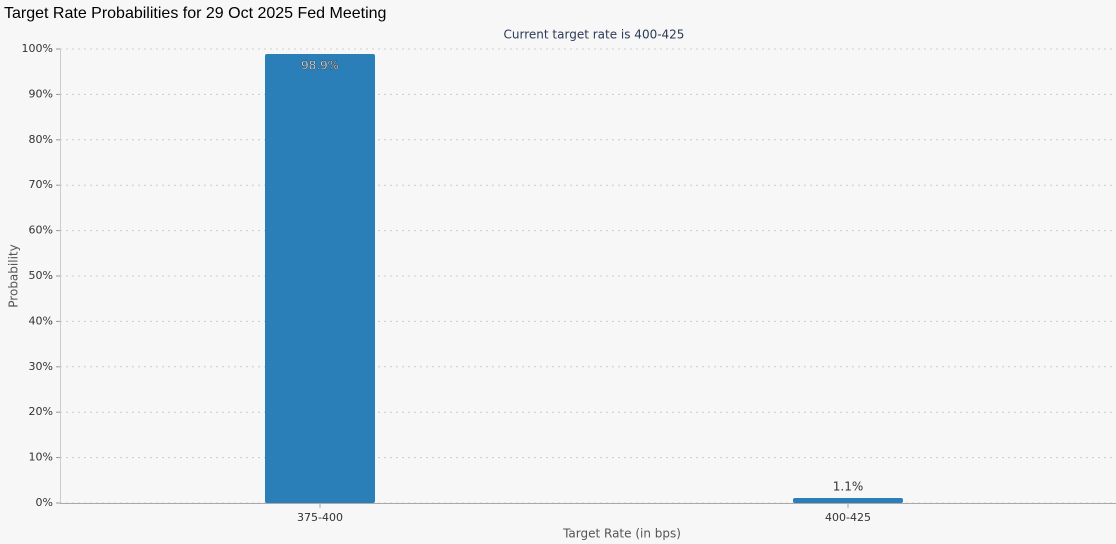  Describe the element at coordinates (41, 457) in the screenshot. I see `y-tick-label: 10%` at that location.